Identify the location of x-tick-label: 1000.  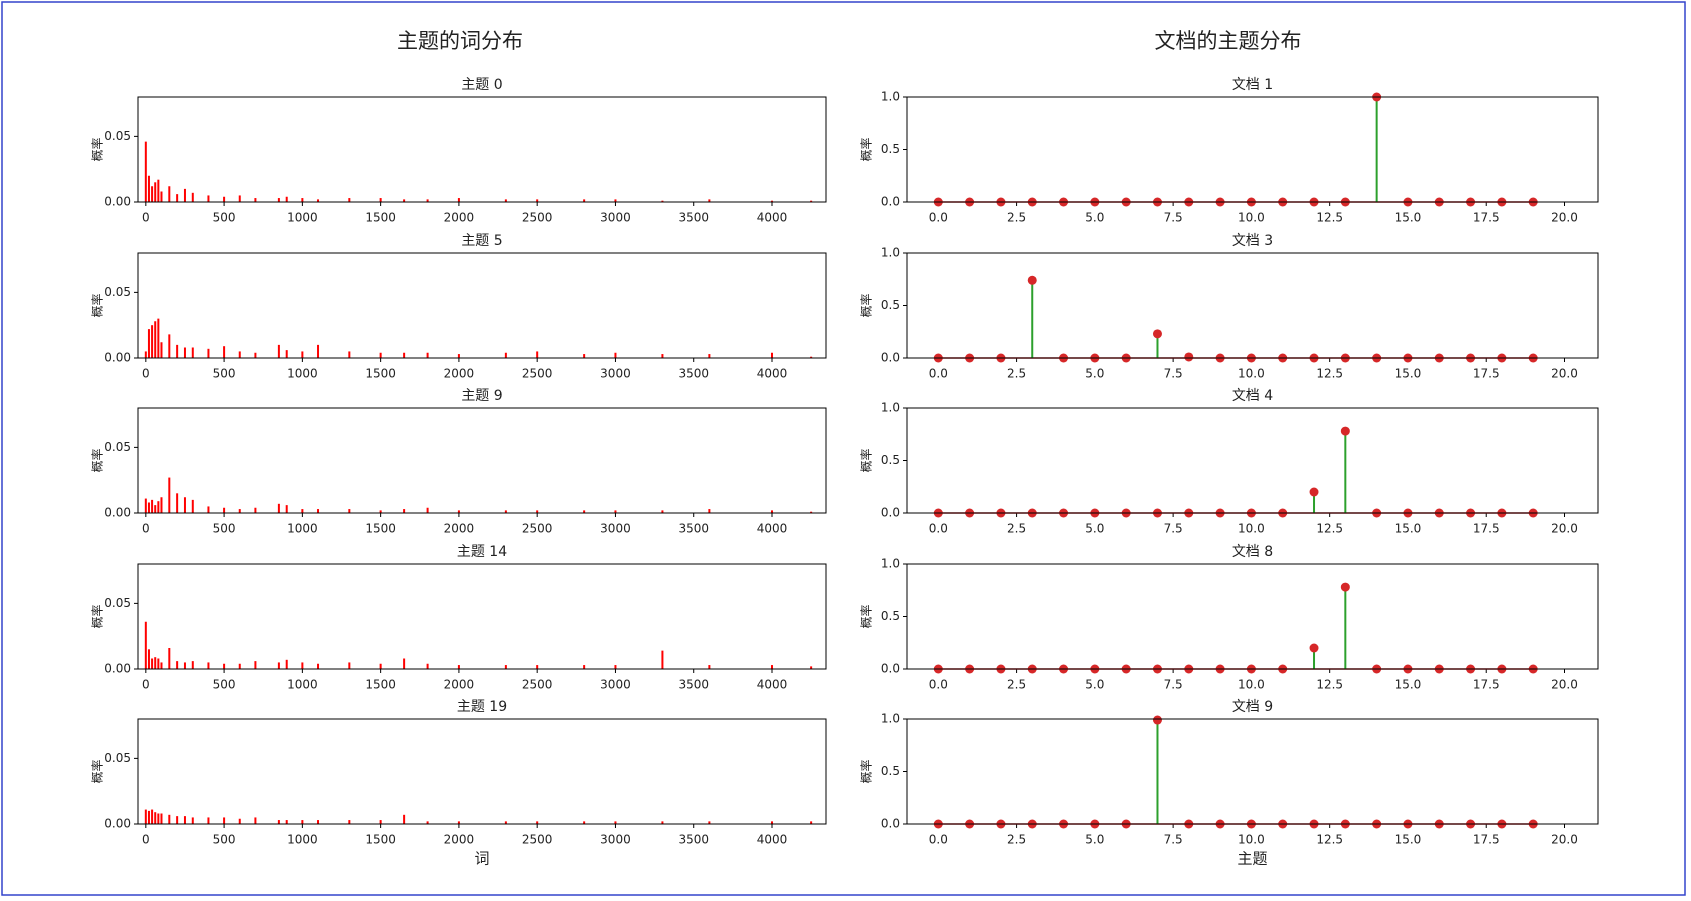
(302, 685).